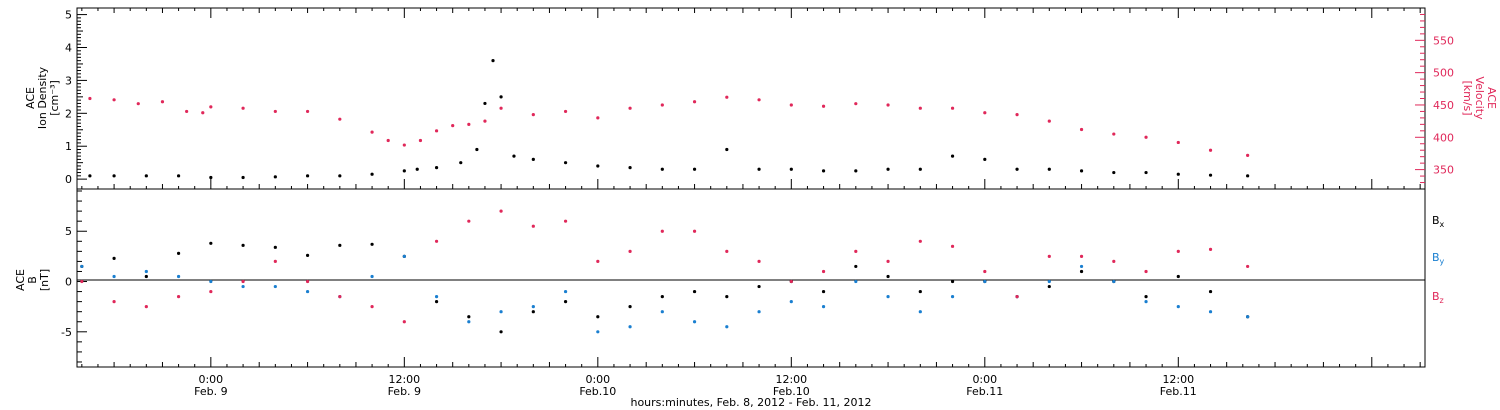 The width and height of the screenshot is (1500, 410). What do you see at coordinates (1436, 220) in the screenshot?
I see `legend-bx-label: B` at bounding box center [1436, 220].